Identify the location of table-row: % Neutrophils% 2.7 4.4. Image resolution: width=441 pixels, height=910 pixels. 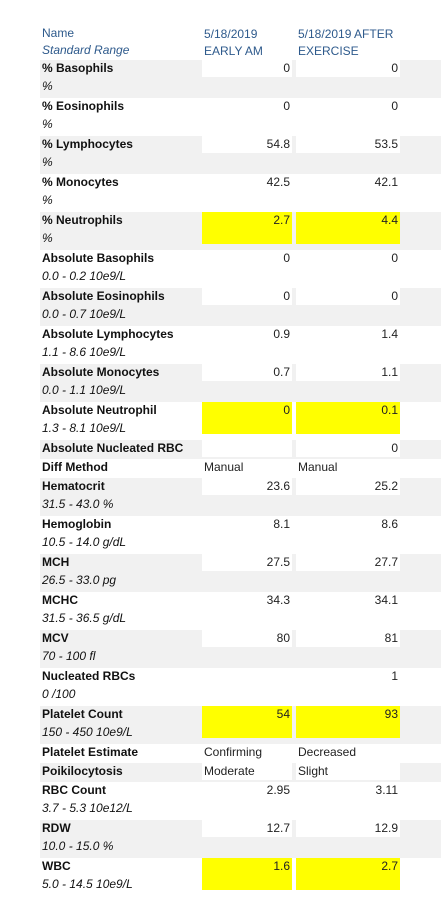
(240, 231).